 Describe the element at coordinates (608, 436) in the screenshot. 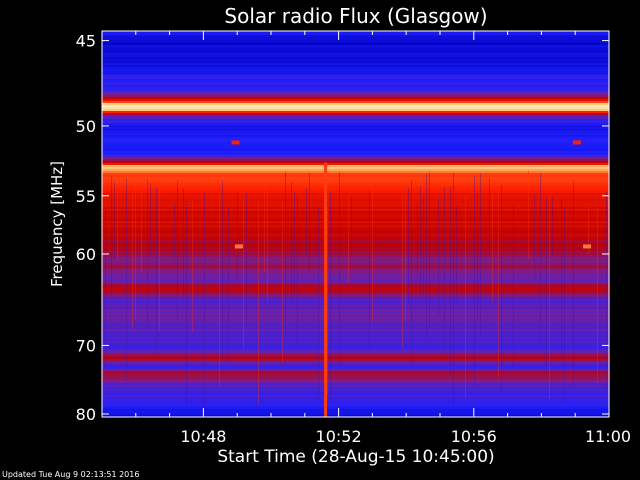

I see `x-tick-label: 11:00` at that location.